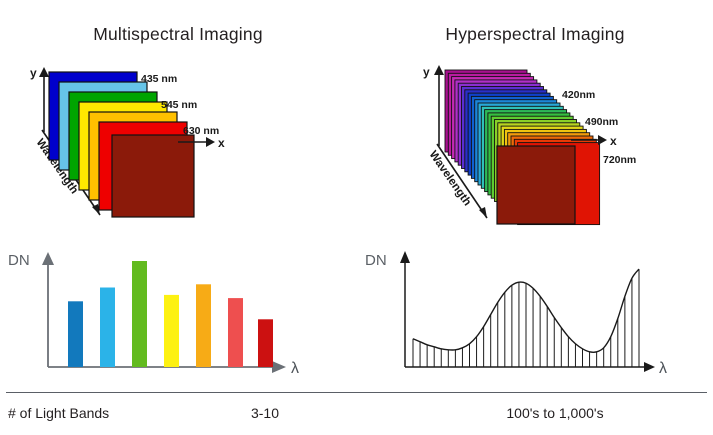 The image size is (713, 435). I want to click on narrow-band-lines, so click(526, 318).